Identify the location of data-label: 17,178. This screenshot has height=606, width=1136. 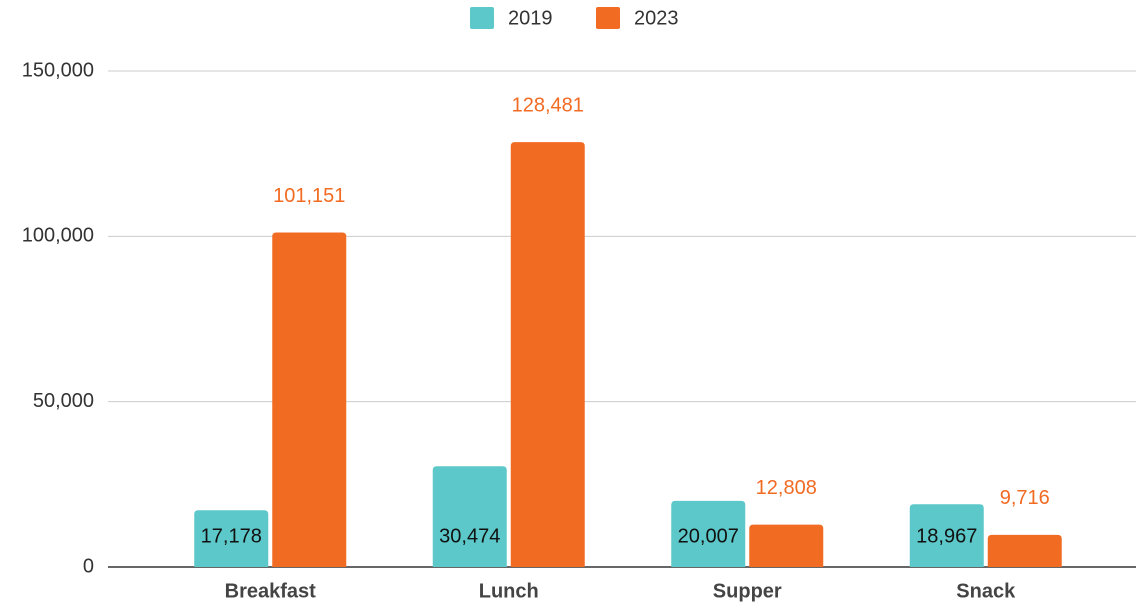
(231, 536).